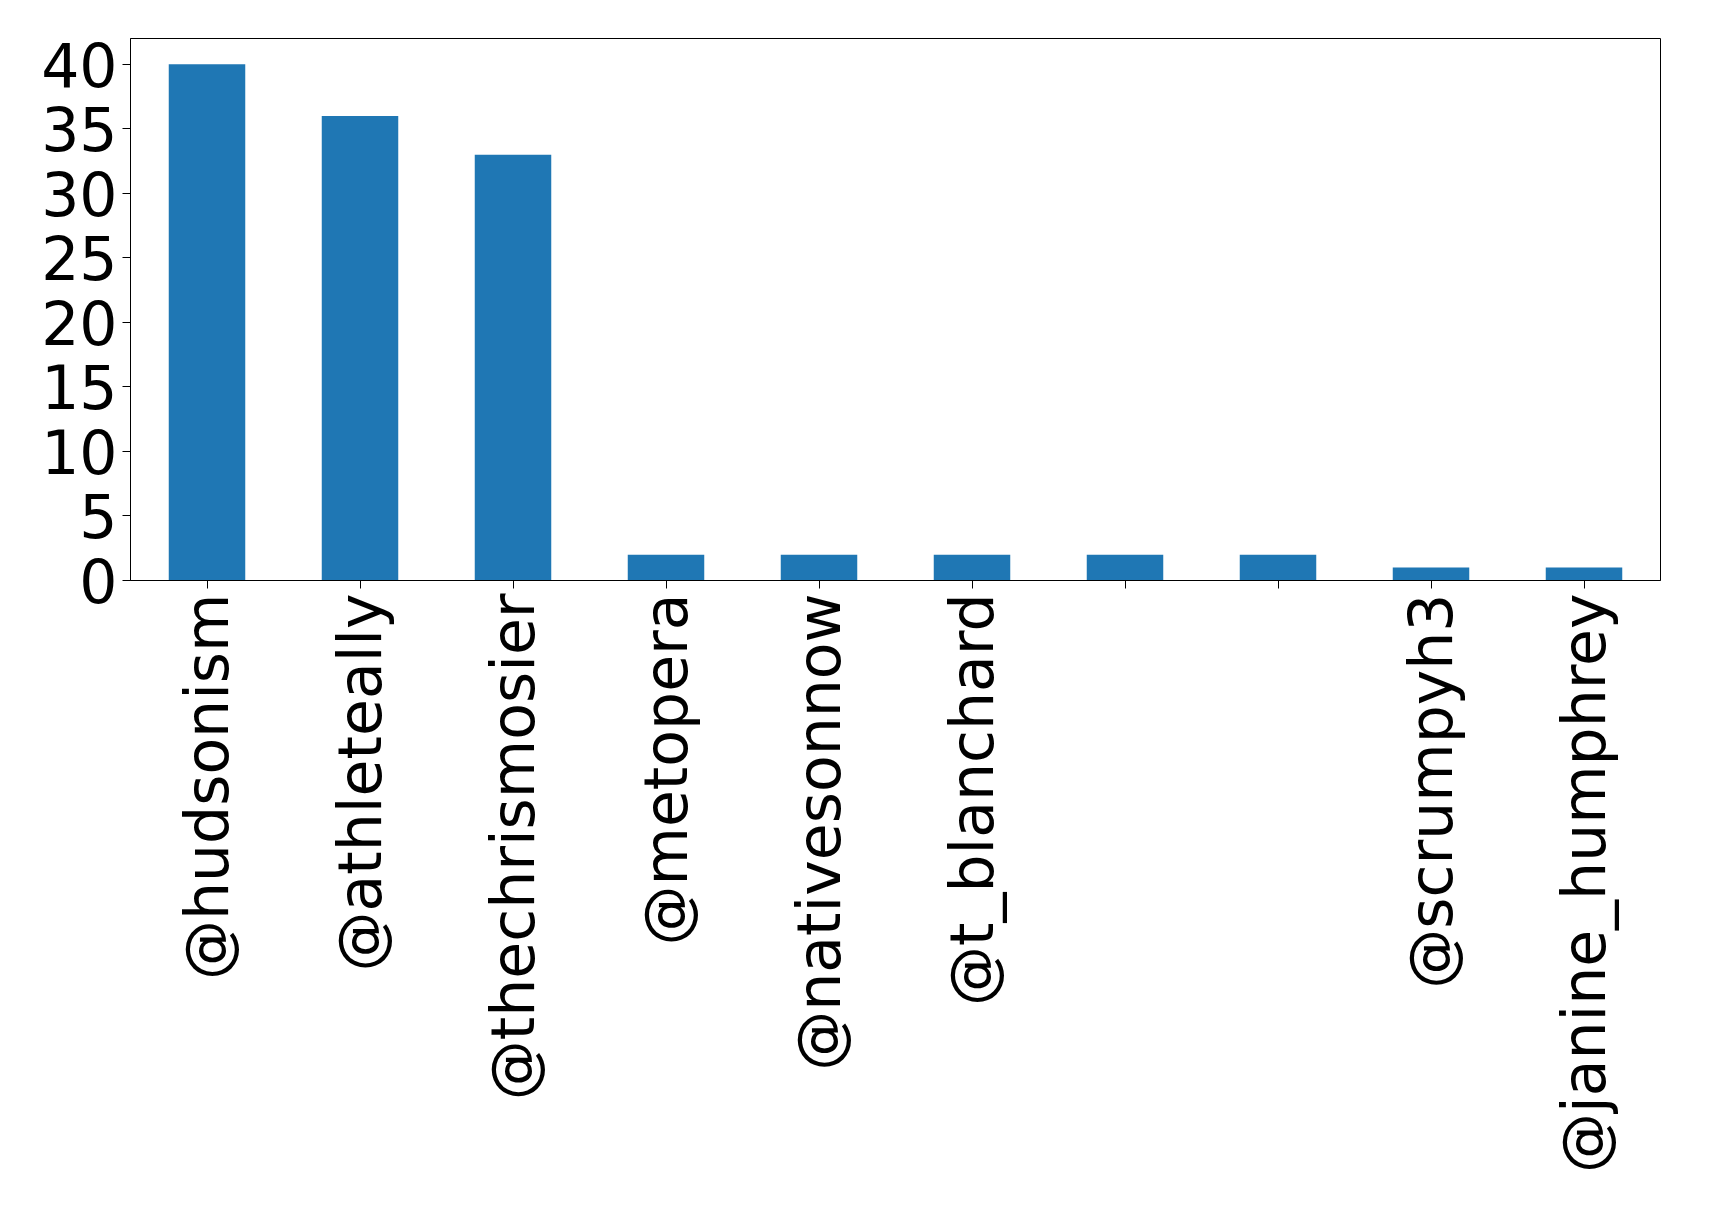 The height and width of the screenshot is (1231, 1719). Describe the element at coordinates (1584, 883) in the screenshot. I see `x-tick-label: @janine_humphrey` at that location.